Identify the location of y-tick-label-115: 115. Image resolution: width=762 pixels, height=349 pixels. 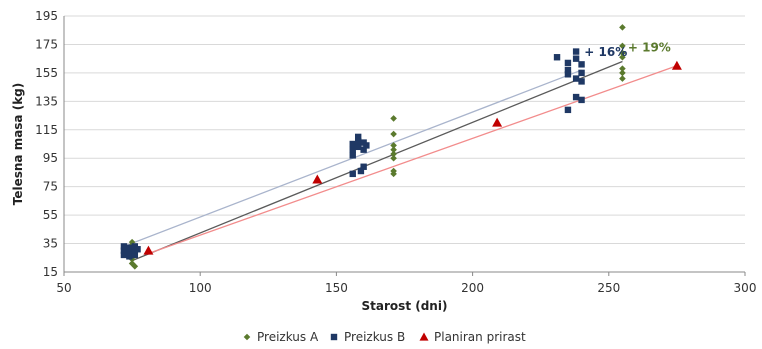
(46, 130).